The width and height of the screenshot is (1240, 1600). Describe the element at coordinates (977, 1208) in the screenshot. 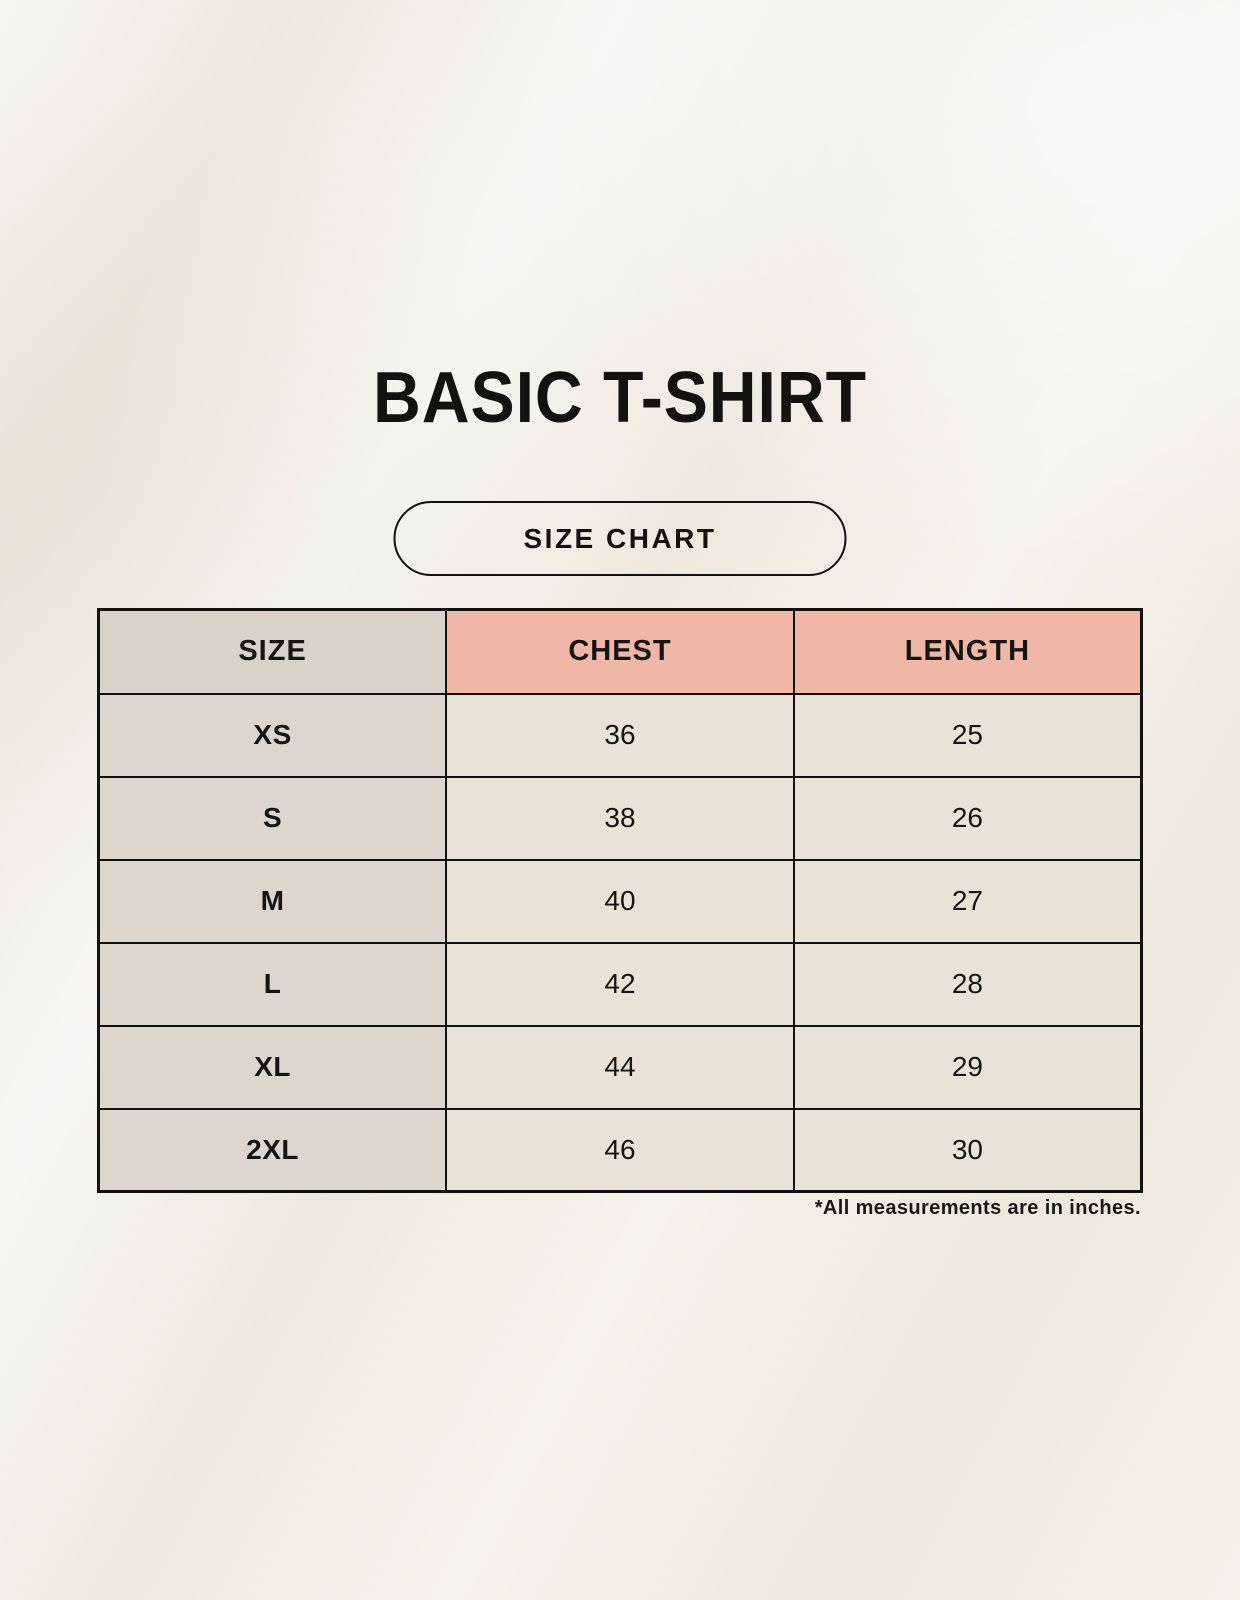

I see `units-footnote: *All measurements are in inches.` at that location.